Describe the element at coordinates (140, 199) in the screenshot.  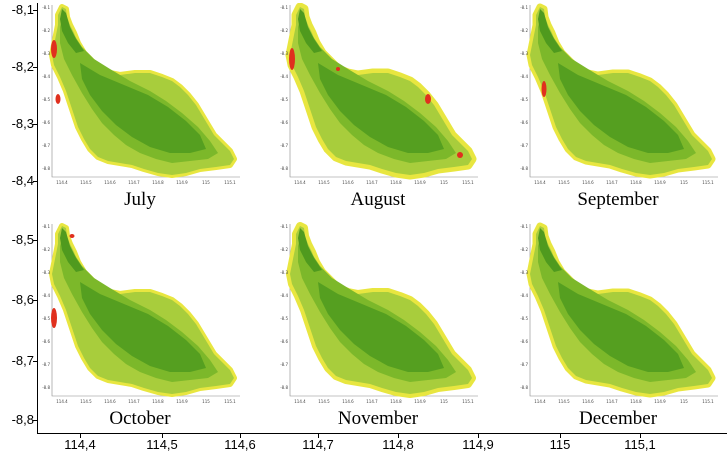
I see `month-label: July` at that location.